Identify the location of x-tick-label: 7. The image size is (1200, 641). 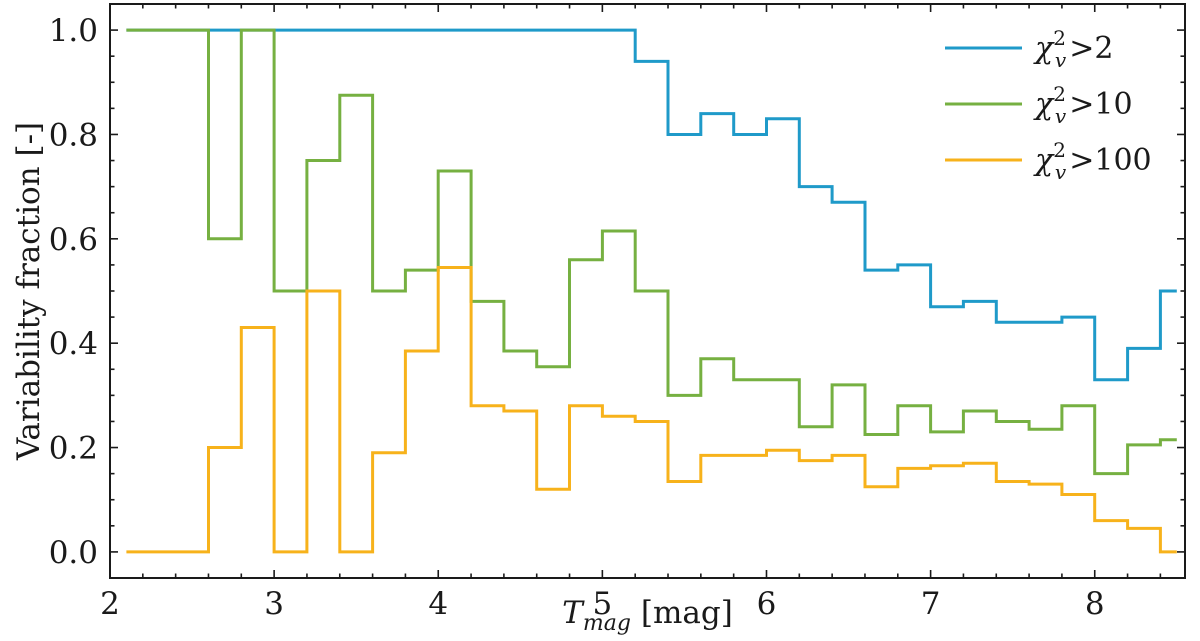
(931, 604).